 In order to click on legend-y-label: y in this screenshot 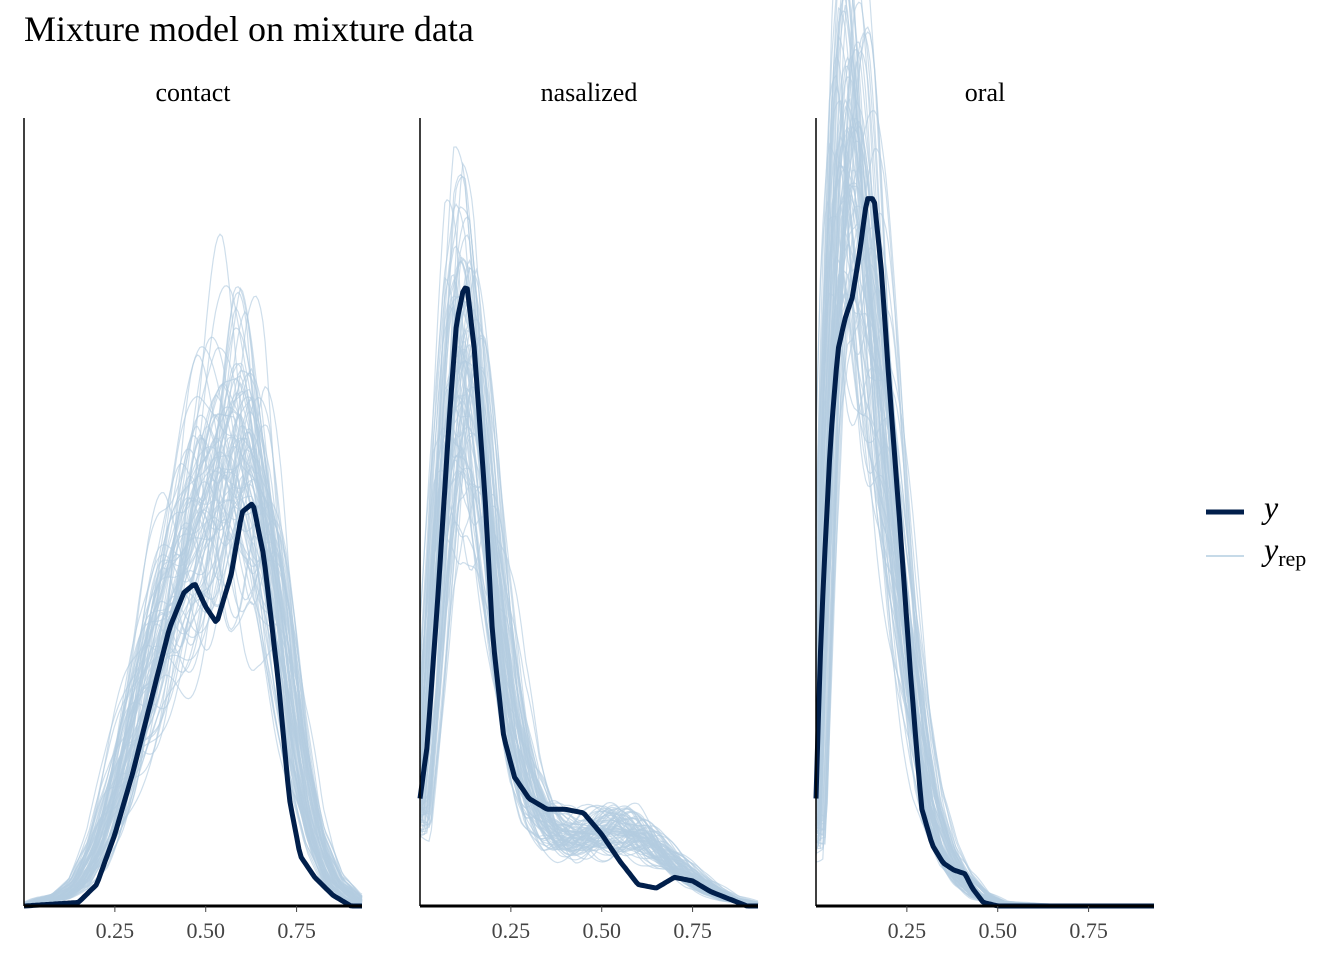, I will do `click(1270, 507)`.